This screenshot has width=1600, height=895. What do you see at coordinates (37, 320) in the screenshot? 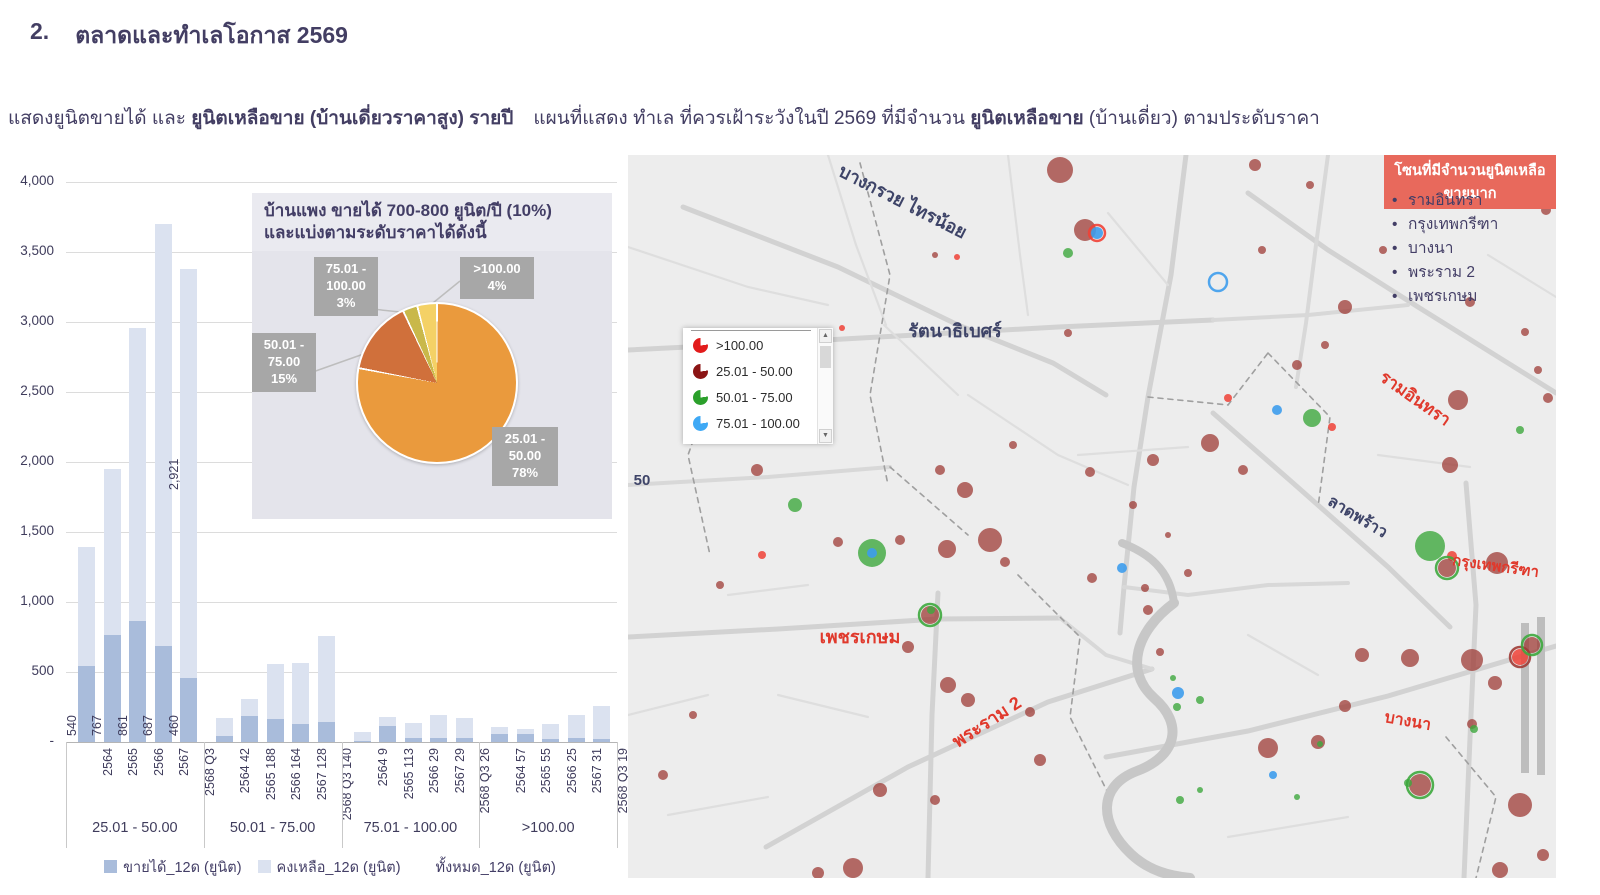
I see `y-axis-tick: 3,000` at bounding box center [37, 320].